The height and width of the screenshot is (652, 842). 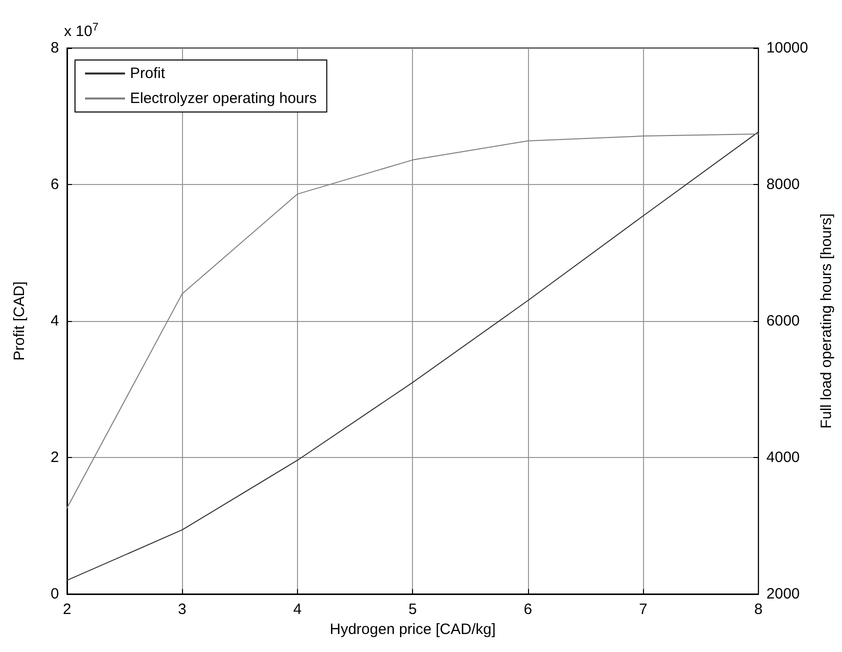 I want to click on x-tick-label: 6, so click(x=528, y=609).